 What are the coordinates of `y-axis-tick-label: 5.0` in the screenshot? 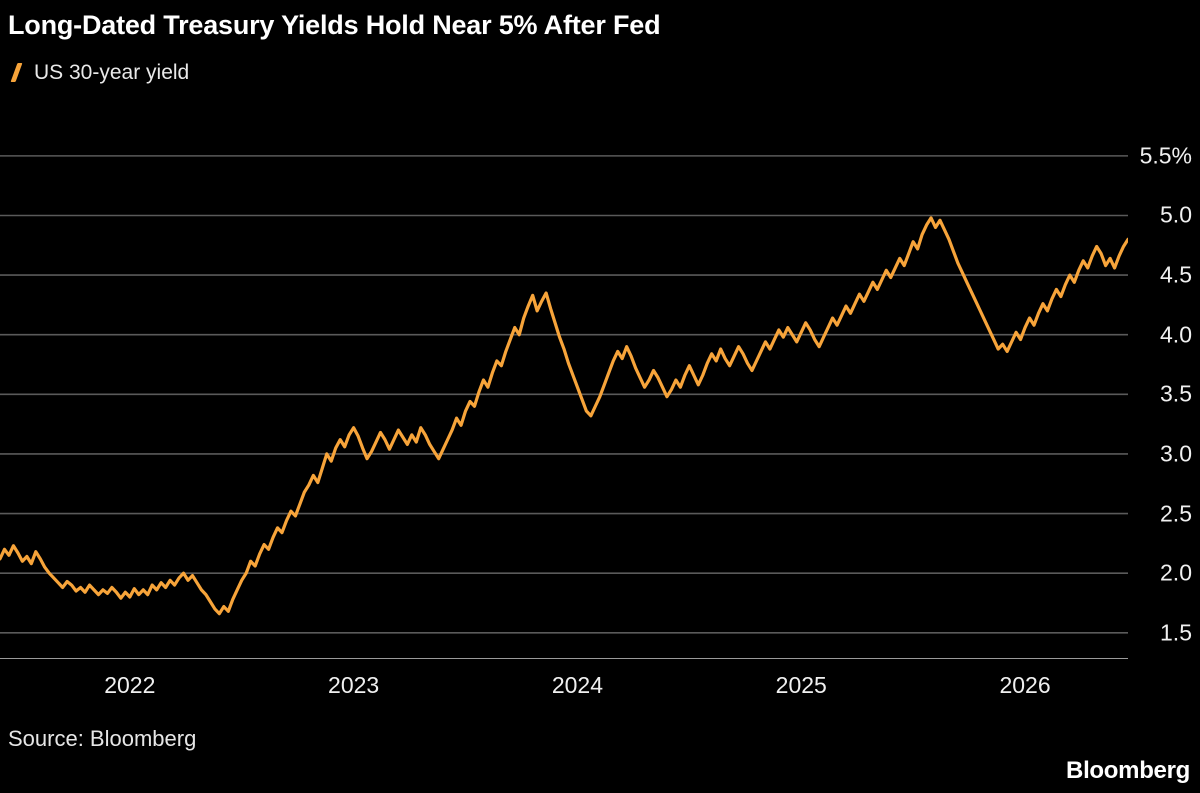 It's located at (1176, 214).